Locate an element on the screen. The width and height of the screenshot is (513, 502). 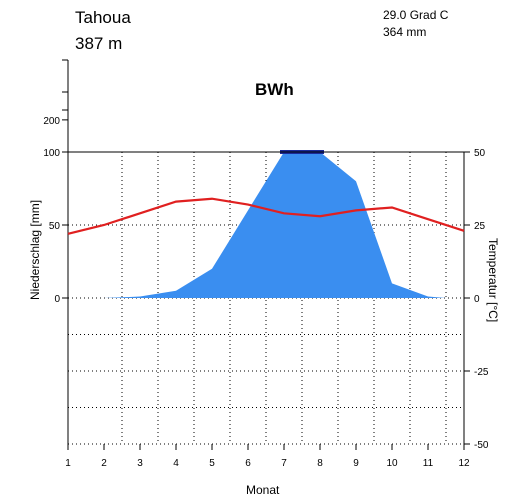
right-axis-tick-label: 0 is located at coordinates (477, 299).